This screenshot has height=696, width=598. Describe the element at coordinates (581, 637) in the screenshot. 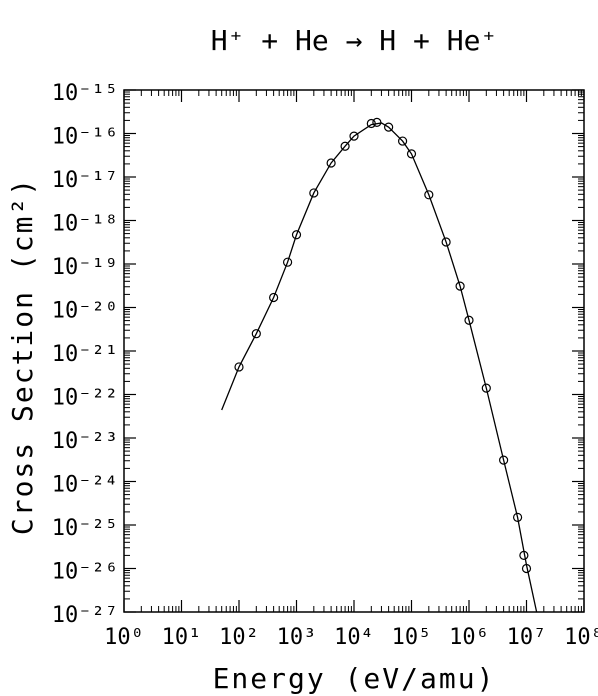

I see `x-tick-label: 10⁸` at that location.